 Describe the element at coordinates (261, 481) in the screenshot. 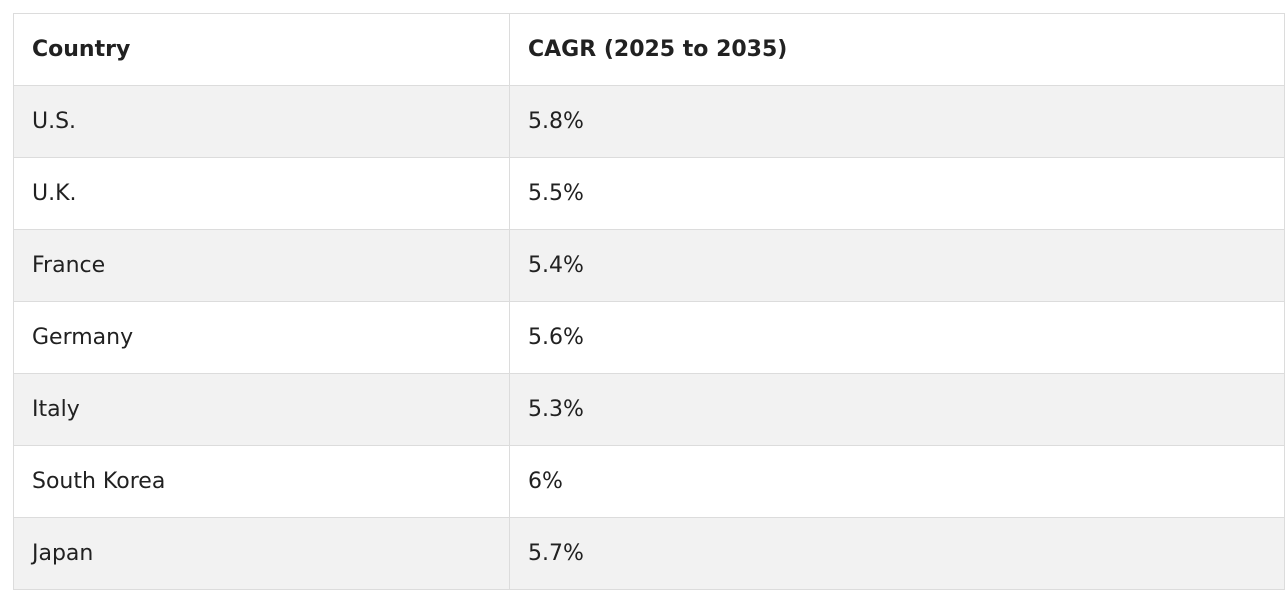

I see `country-cell: South Korea` at that location.